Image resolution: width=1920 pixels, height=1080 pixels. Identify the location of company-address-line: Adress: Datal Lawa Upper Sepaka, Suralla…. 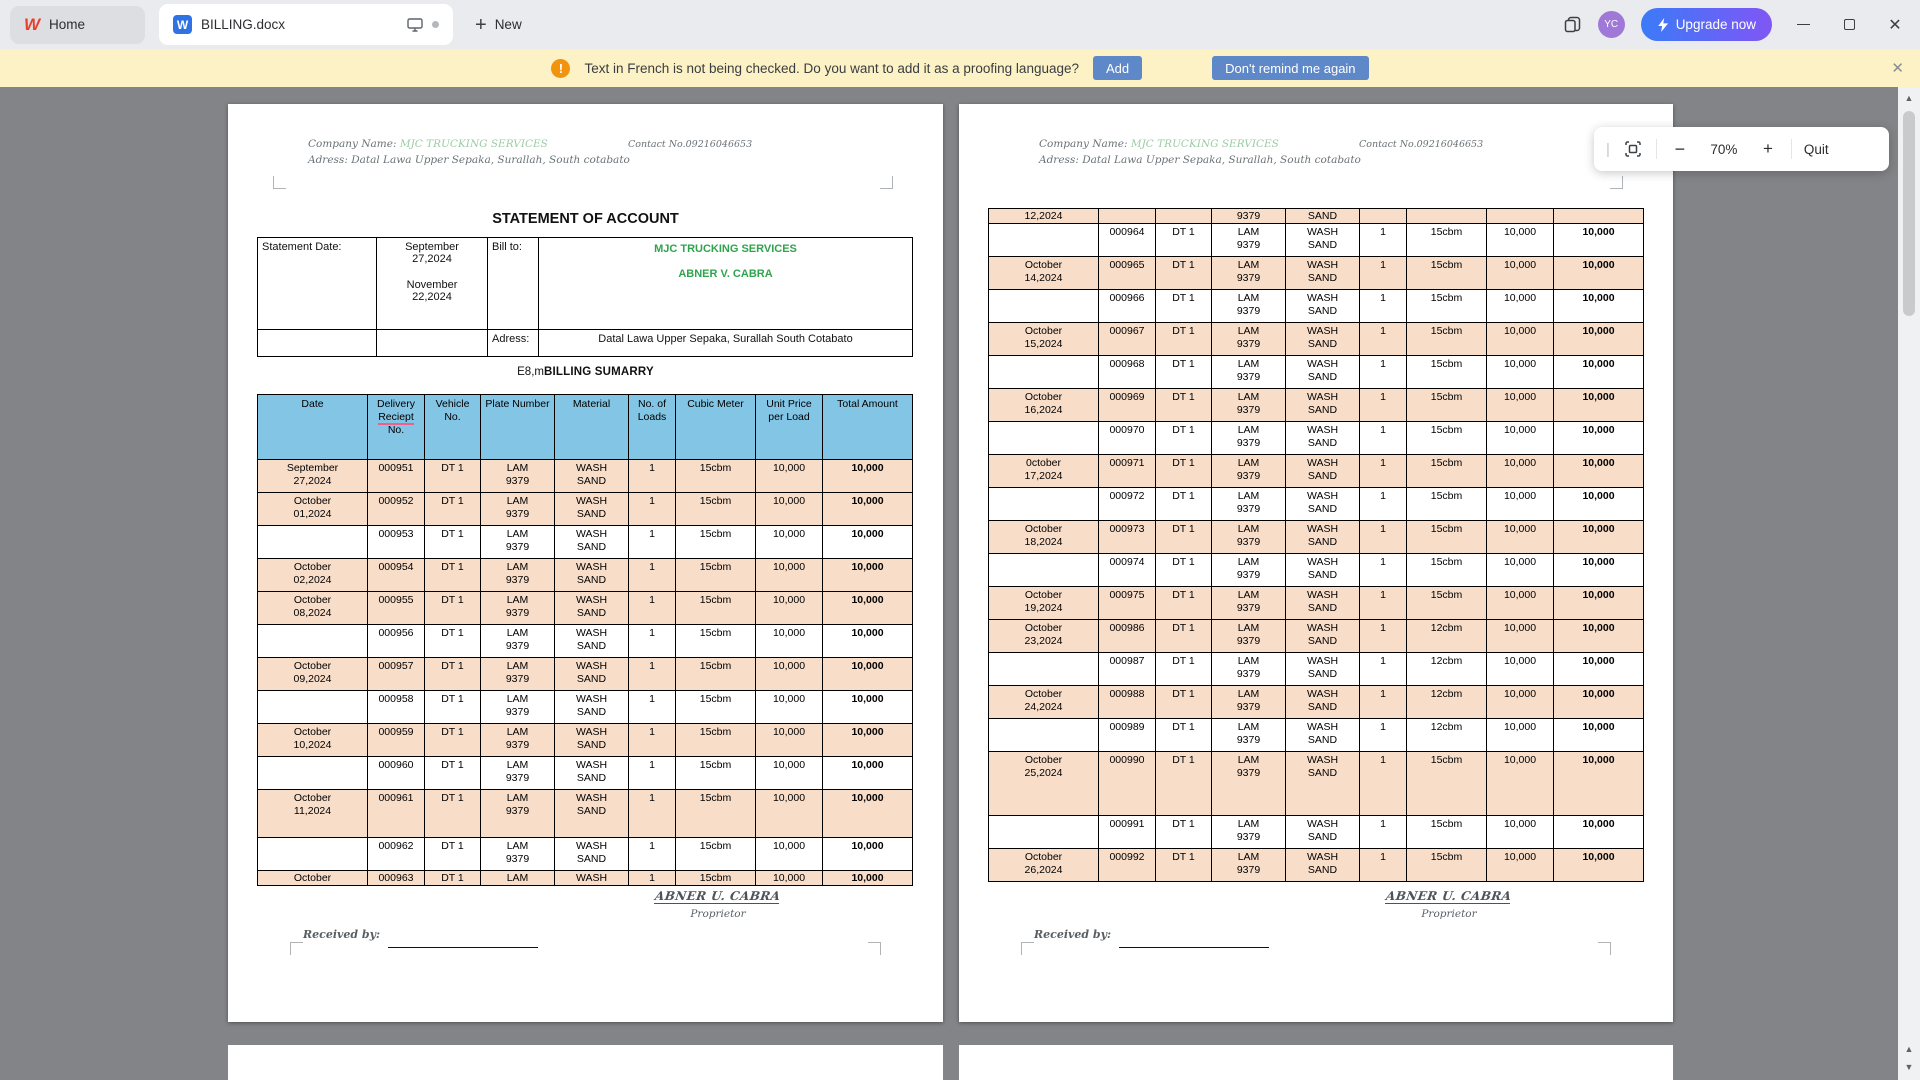
(469, 159).